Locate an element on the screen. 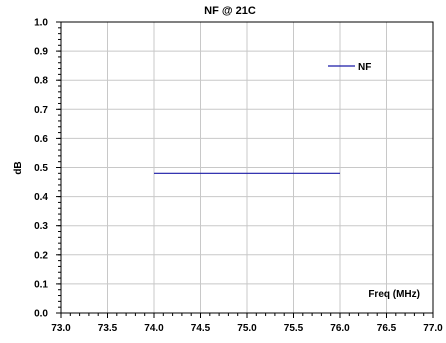 The width and height of the screenshot is (446, 343). x-tick-label: 73.5 is located at coordinates (108, 328).